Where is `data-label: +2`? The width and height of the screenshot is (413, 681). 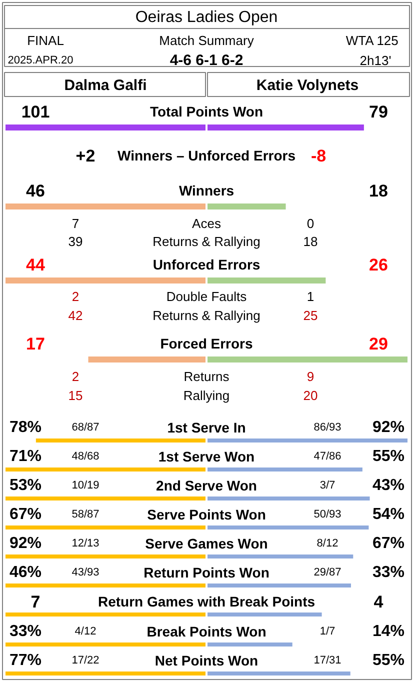
data-label: +2 is located at coordinates (86, 156).